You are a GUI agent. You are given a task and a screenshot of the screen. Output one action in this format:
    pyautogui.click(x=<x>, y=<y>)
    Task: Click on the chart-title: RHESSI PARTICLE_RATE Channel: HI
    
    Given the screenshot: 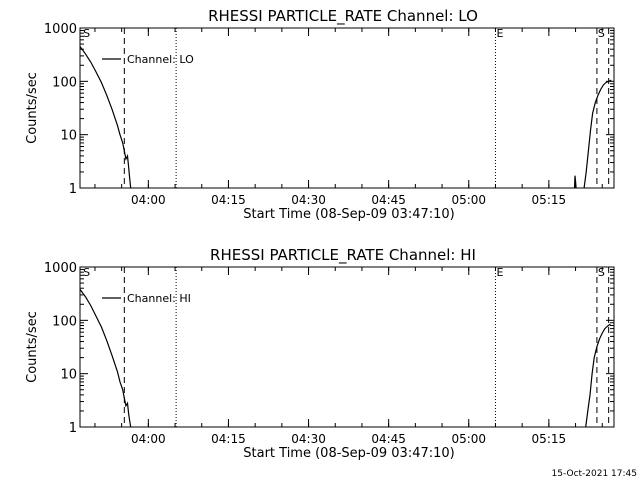 What is the action you would take?
    pyautogui.click(x=343, y=255)
    